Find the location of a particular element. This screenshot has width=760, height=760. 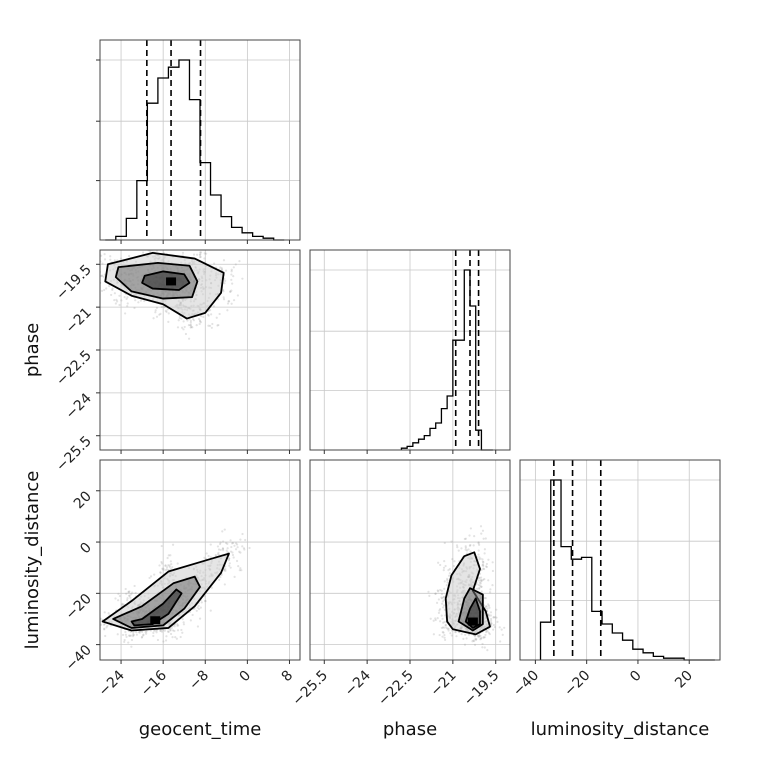

tick-label: 8 is located at coordinates (288, 677).